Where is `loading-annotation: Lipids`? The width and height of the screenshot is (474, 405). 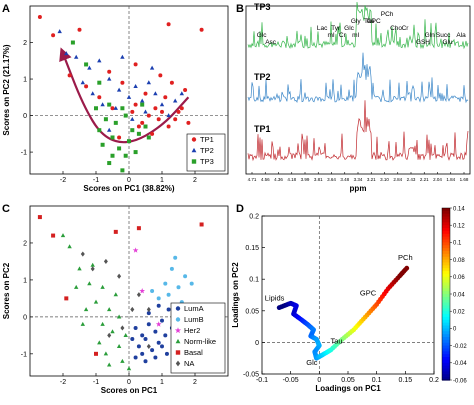
loading-annotation: Lipids is located at coordinates (275, 298).